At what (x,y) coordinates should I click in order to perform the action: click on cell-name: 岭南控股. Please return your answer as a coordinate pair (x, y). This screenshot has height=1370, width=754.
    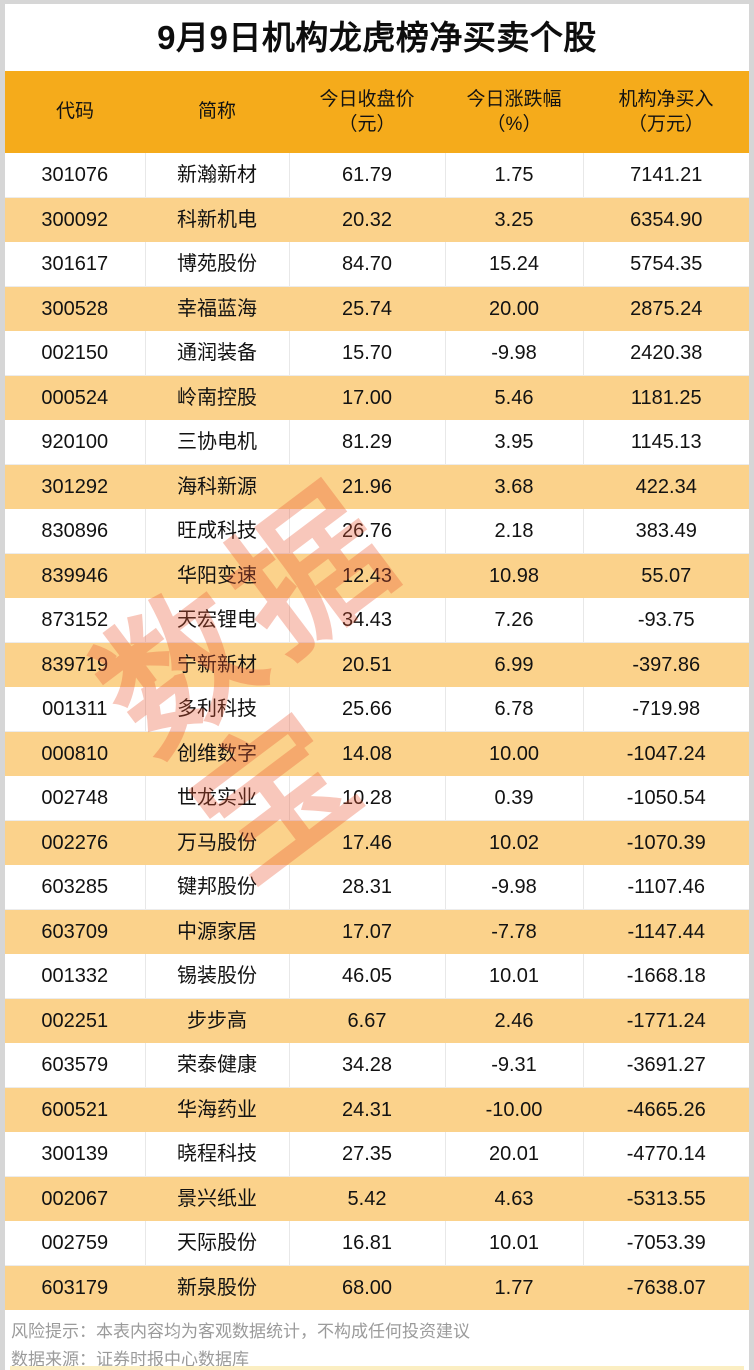
    Looking at the image, I should click on (217, 397).